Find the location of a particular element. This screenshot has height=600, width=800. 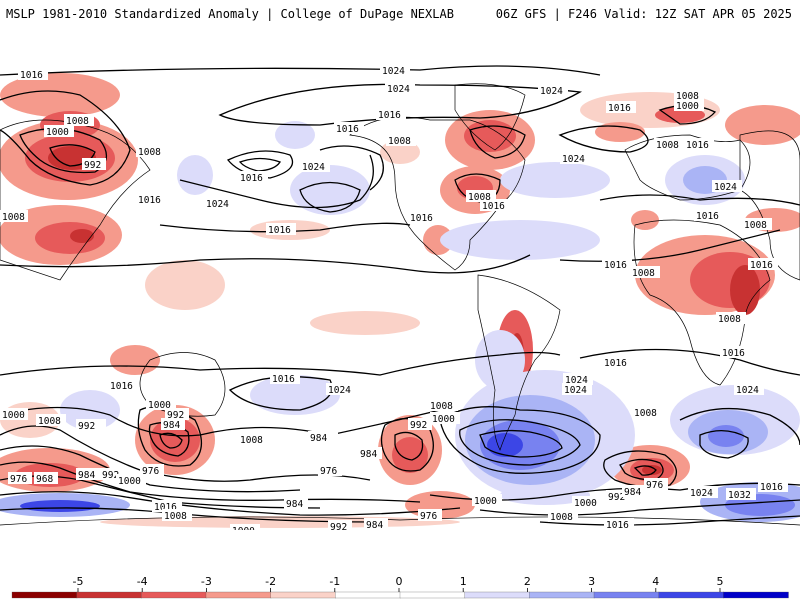

europe-coast is located at coordinates (687, 167).